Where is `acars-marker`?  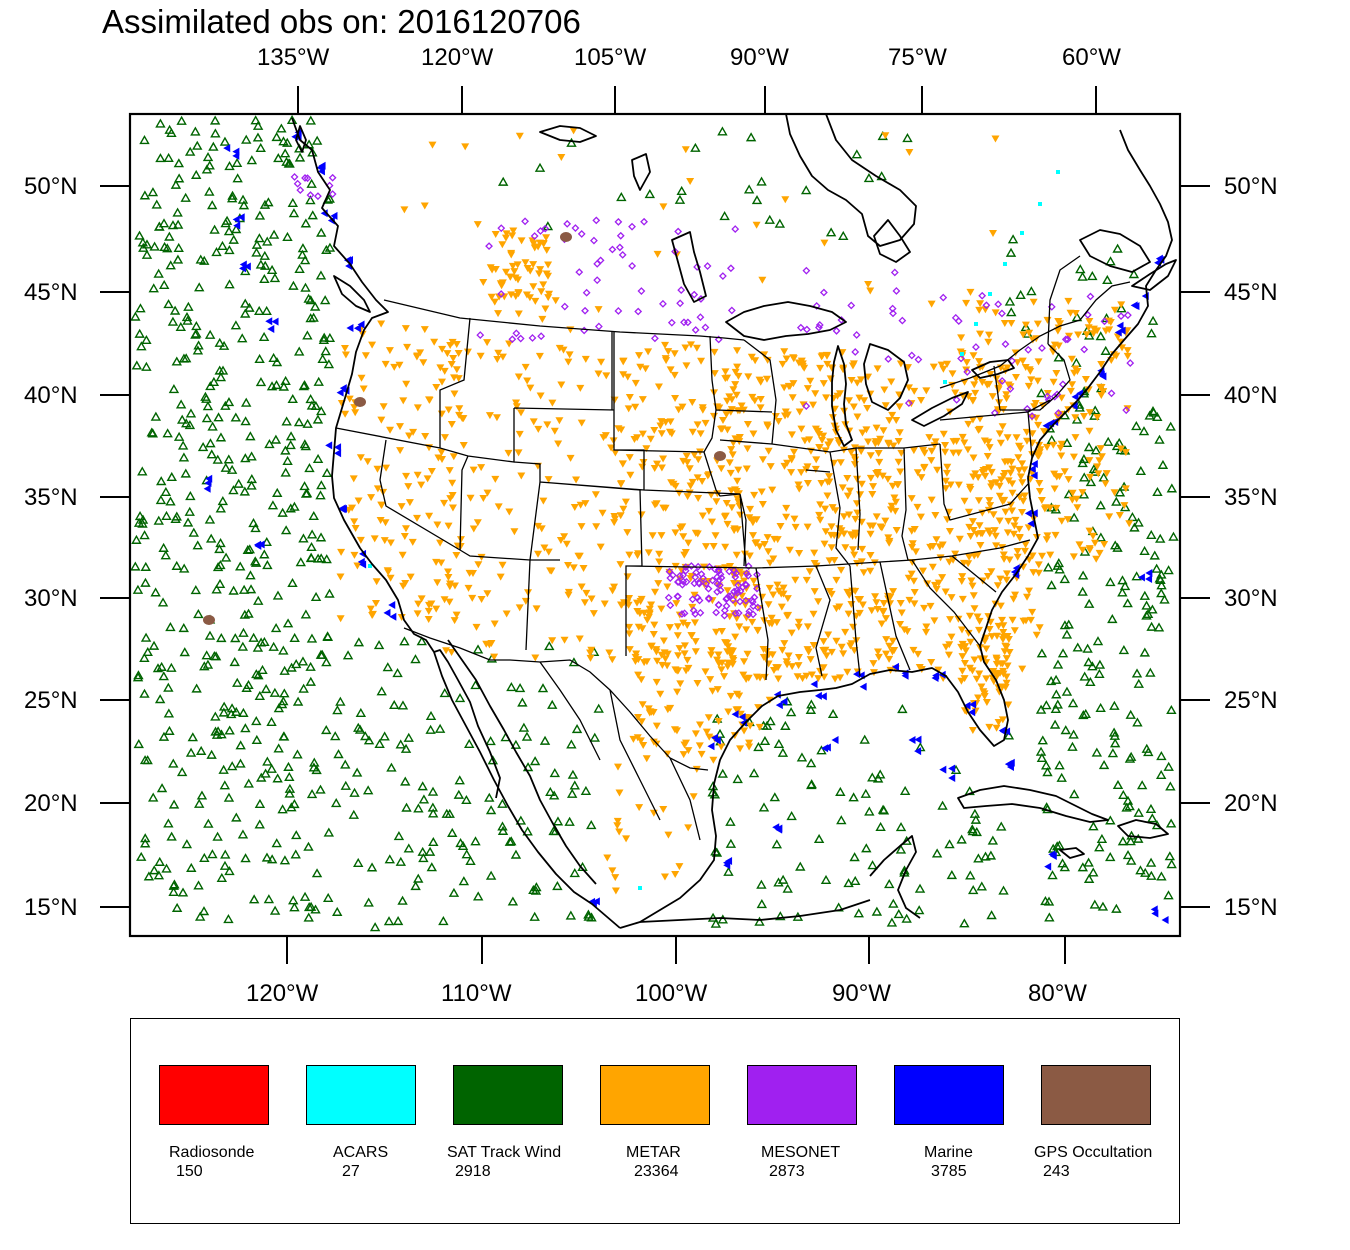
acars-marker is located at coordinates (945, 382).